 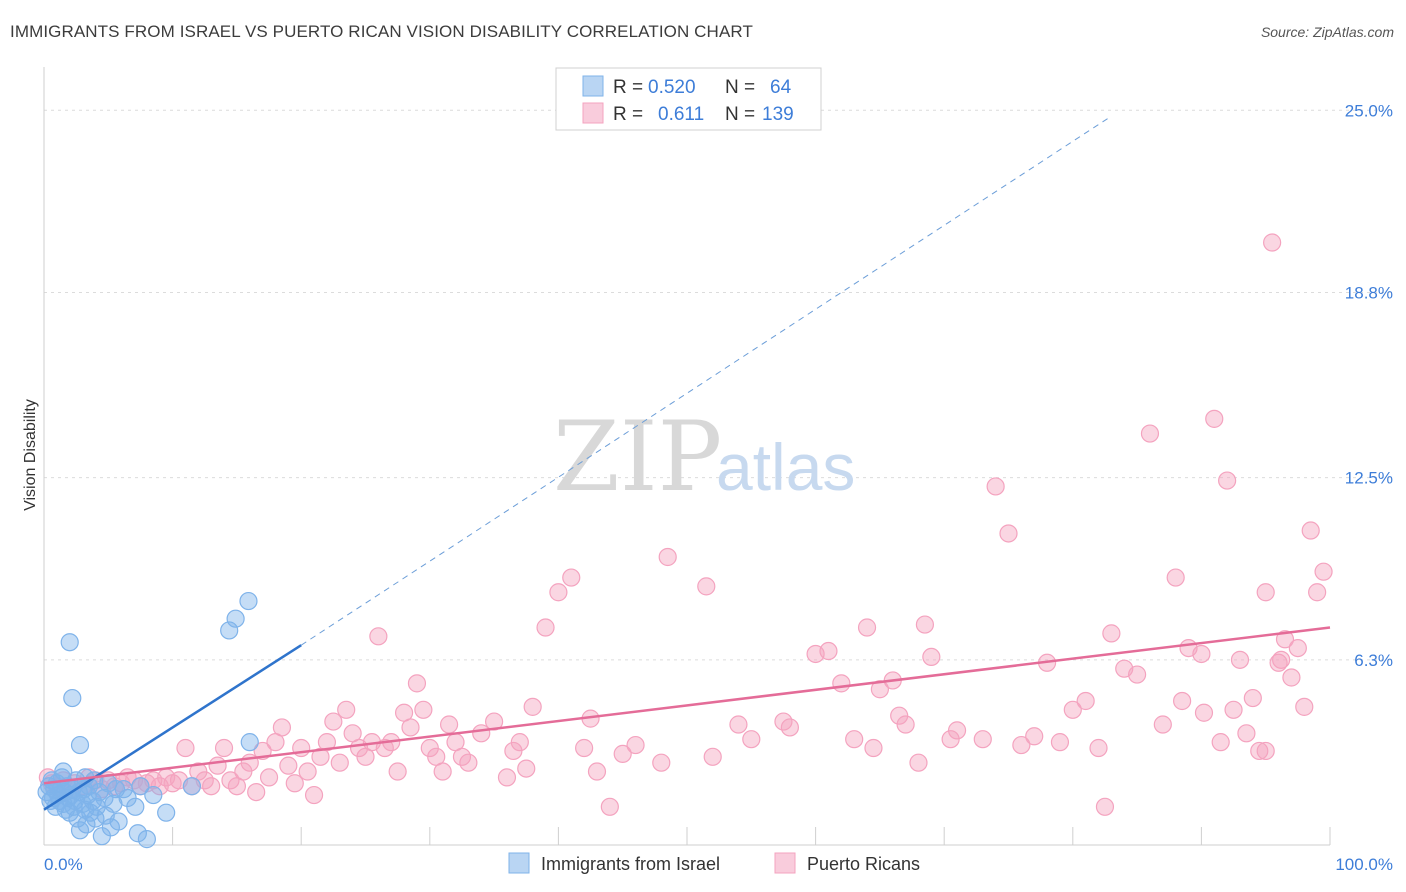 What do you see at coordinates (781, 87) in the screenshot?
I see `legend-n-value-israel: 64` at bounding box center [781, 87].